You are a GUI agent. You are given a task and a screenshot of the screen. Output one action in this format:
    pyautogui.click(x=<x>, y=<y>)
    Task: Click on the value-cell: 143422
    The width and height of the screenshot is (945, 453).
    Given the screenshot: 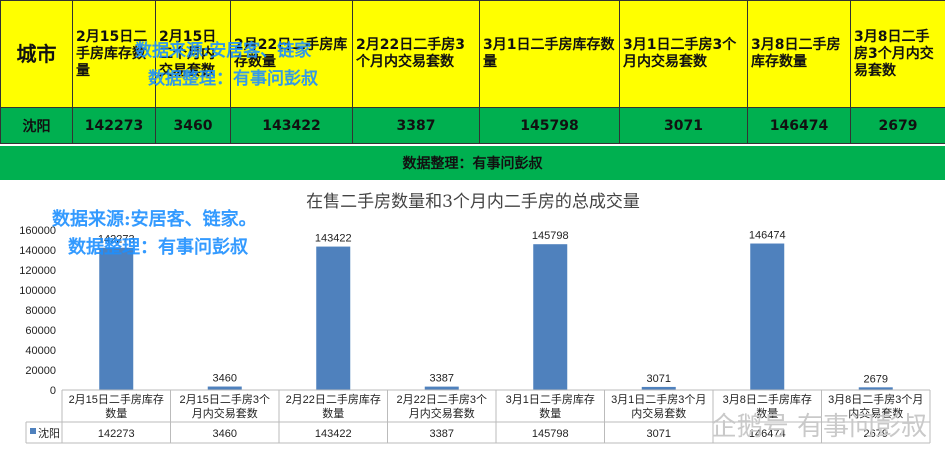 What is the action you would take?
    pyautogui.click(x=291, y=125)
    